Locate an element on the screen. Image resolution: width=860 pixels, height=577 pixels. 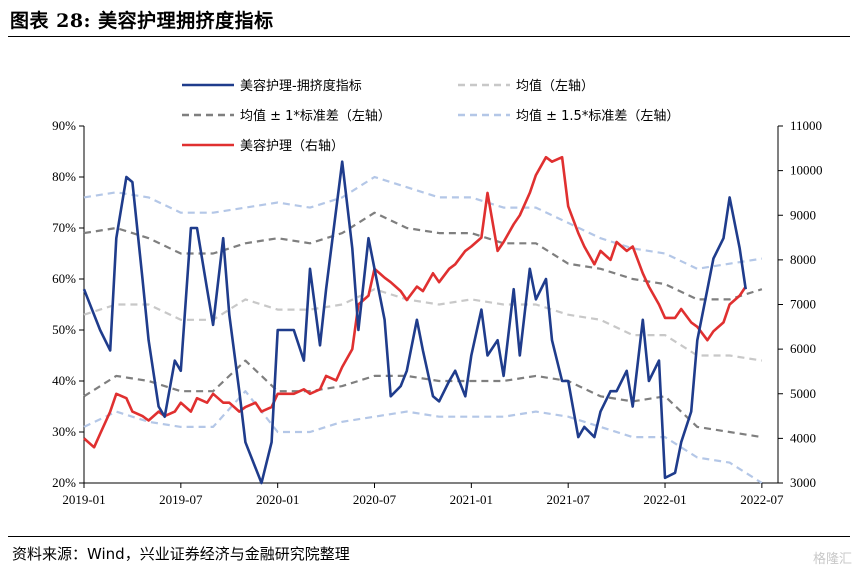
left-tick-label: 50% is located at coordinates (64, 329).